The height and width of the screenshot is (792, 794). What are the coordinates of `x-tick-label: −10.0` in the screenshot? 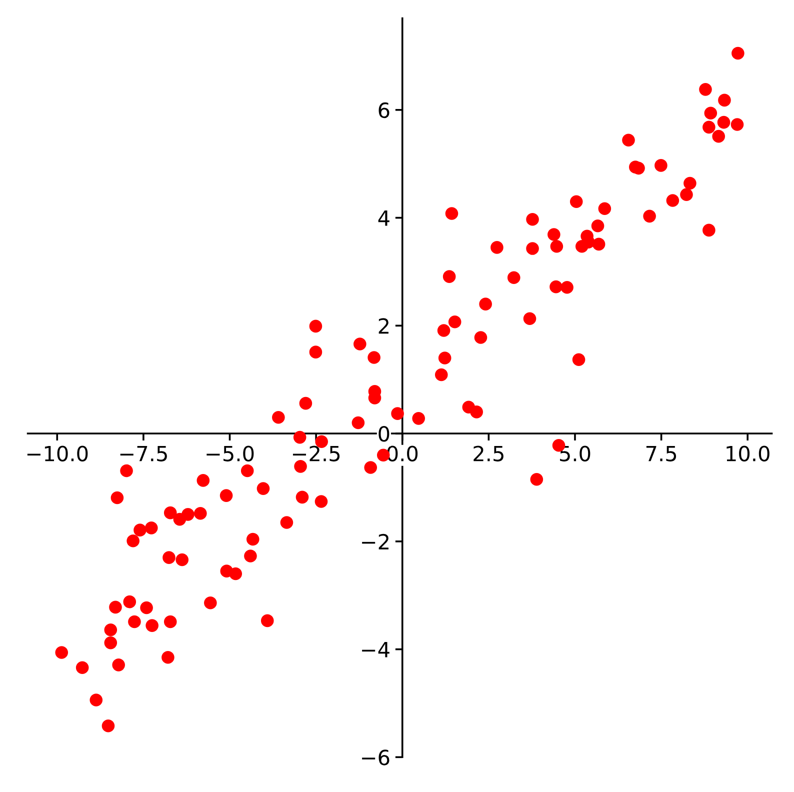 It's located at (57, 454).